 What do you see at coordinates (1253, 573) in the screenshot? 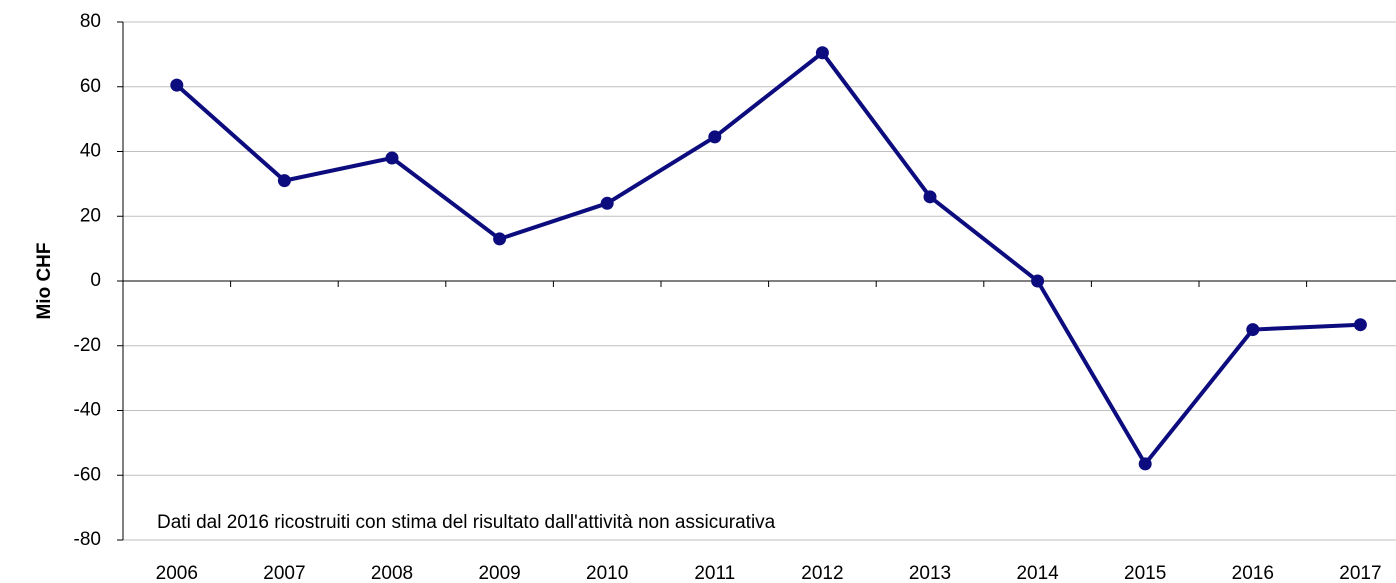
I see `x-tick-label: 2016` at bounding box center [1253, 573].